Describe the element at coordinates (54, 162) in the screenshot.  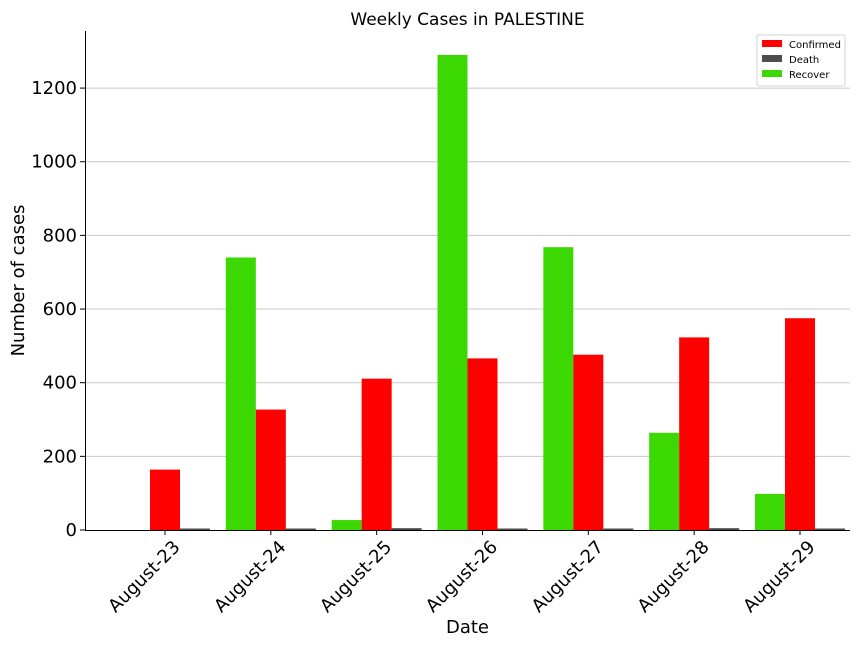
I see `y-tick-label: 1000` at that location.